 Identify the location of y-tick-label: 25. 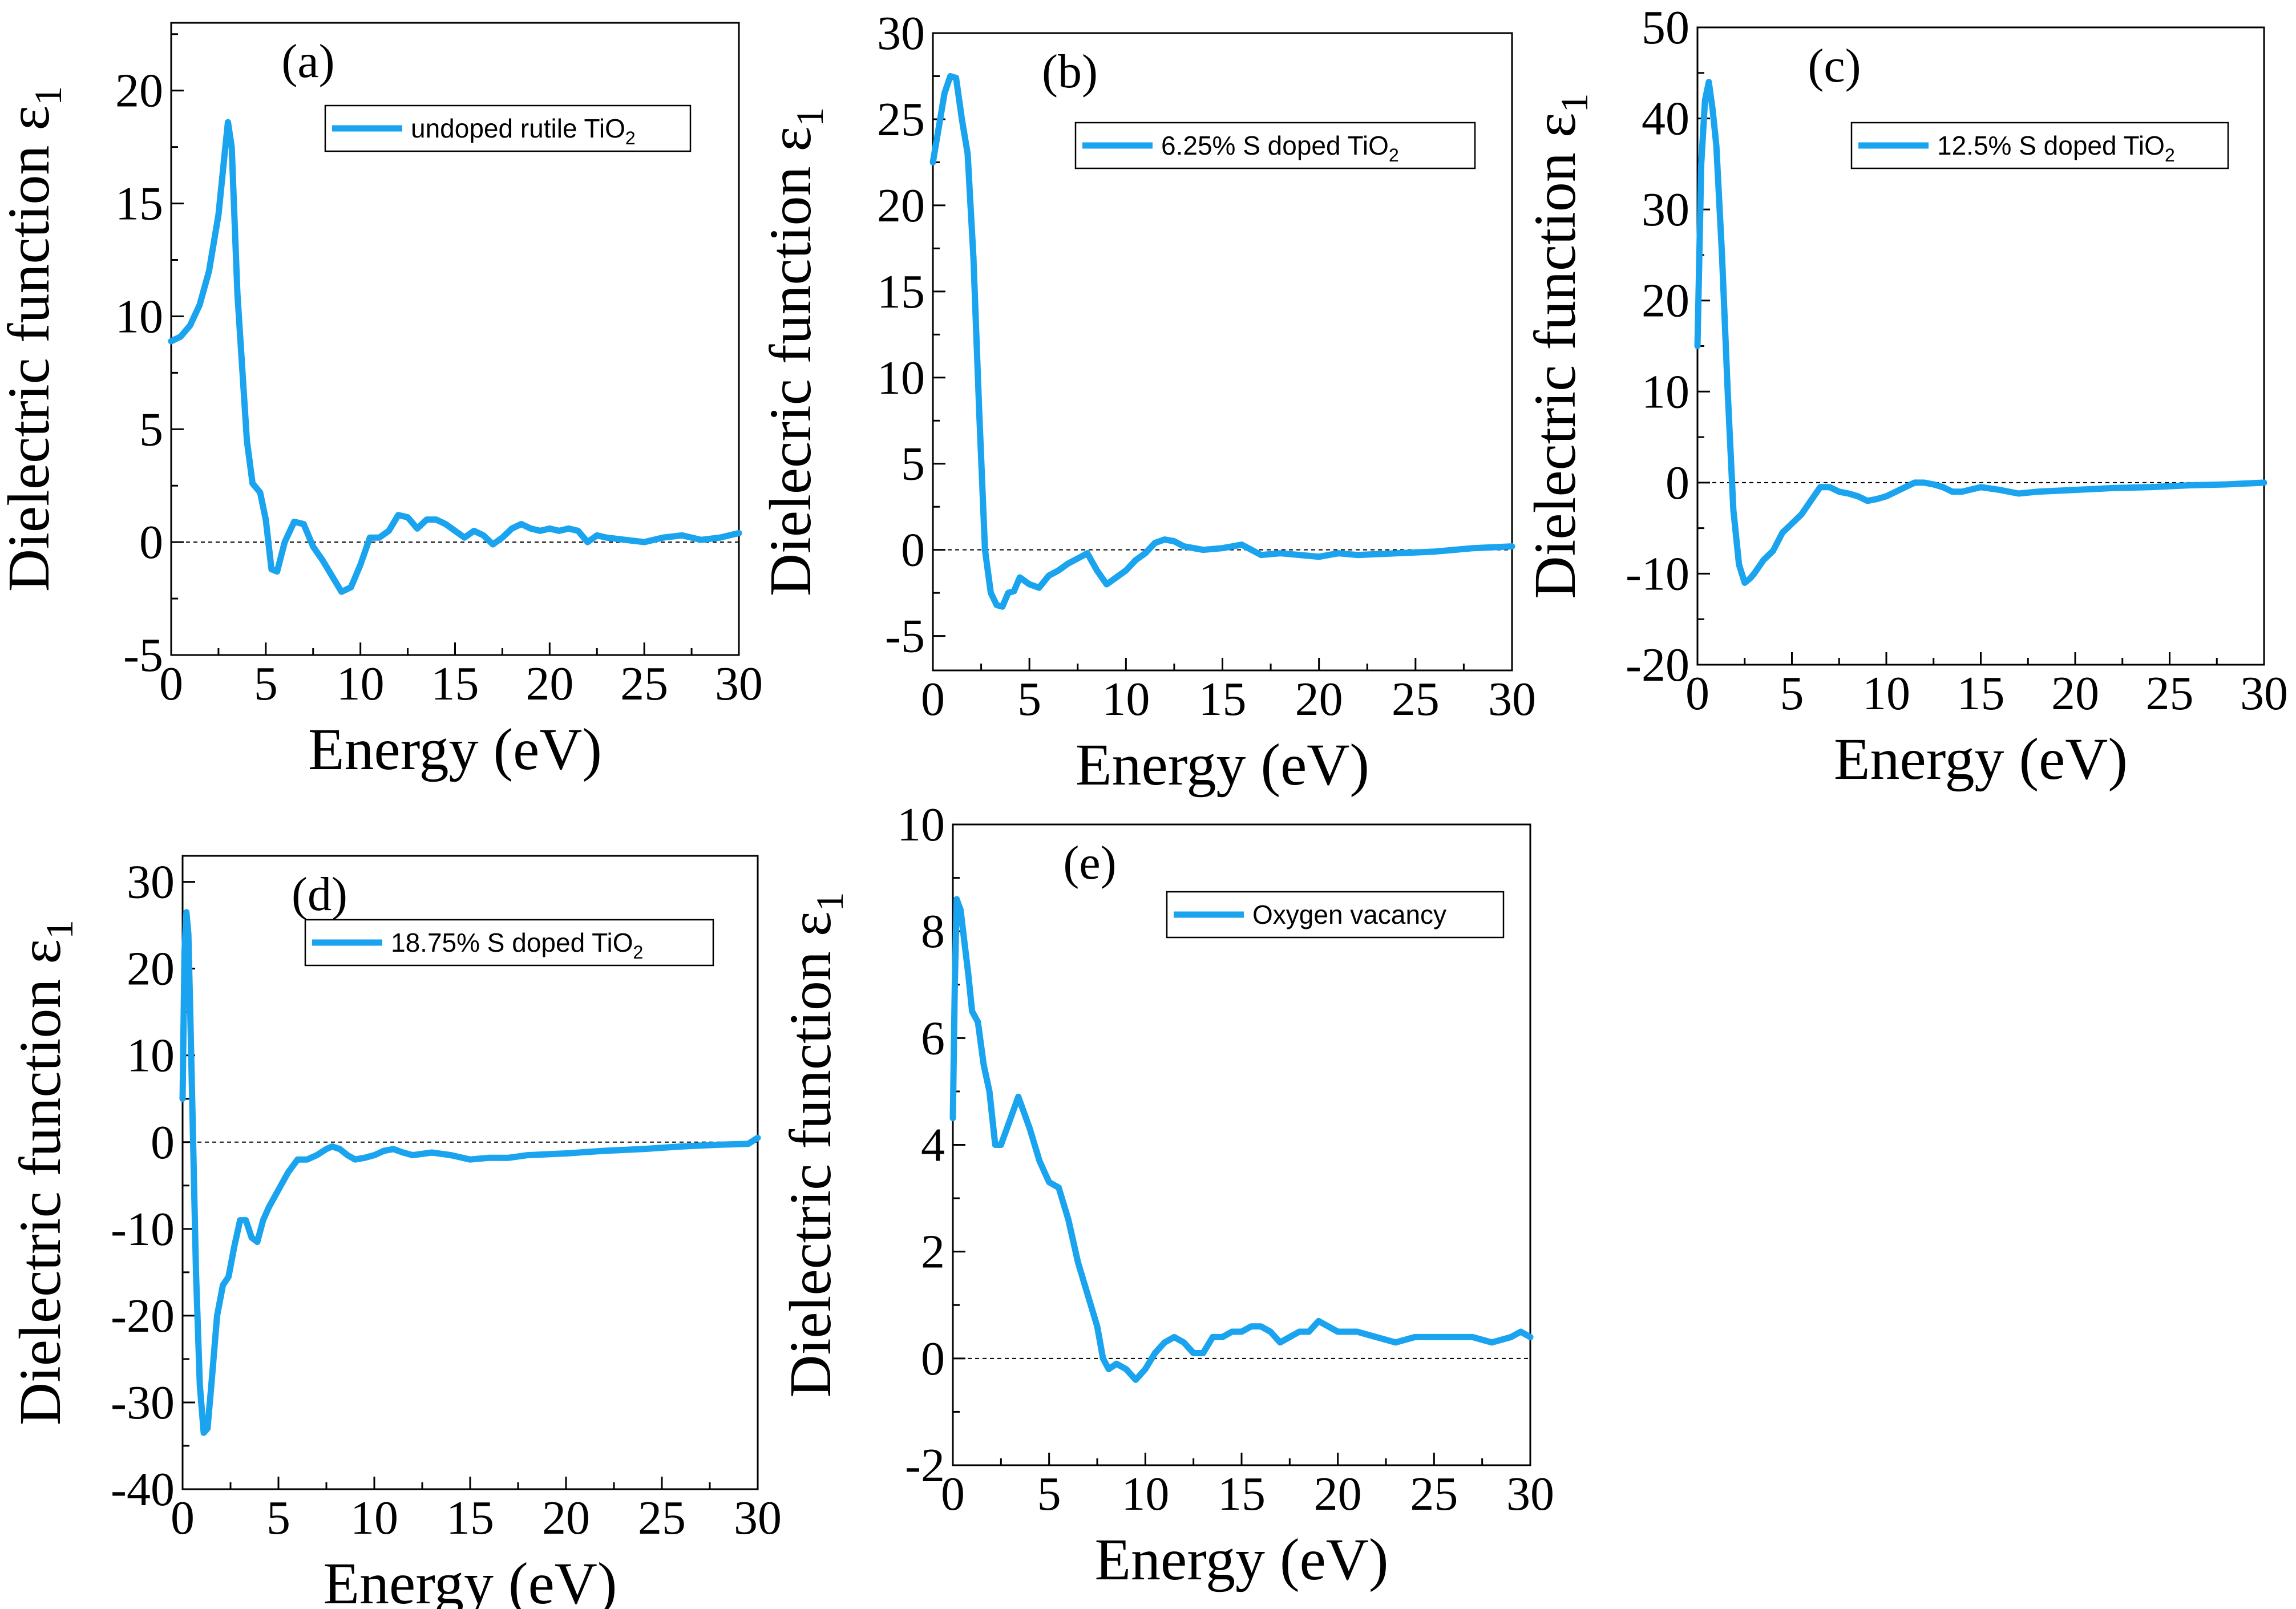
(901, 119).